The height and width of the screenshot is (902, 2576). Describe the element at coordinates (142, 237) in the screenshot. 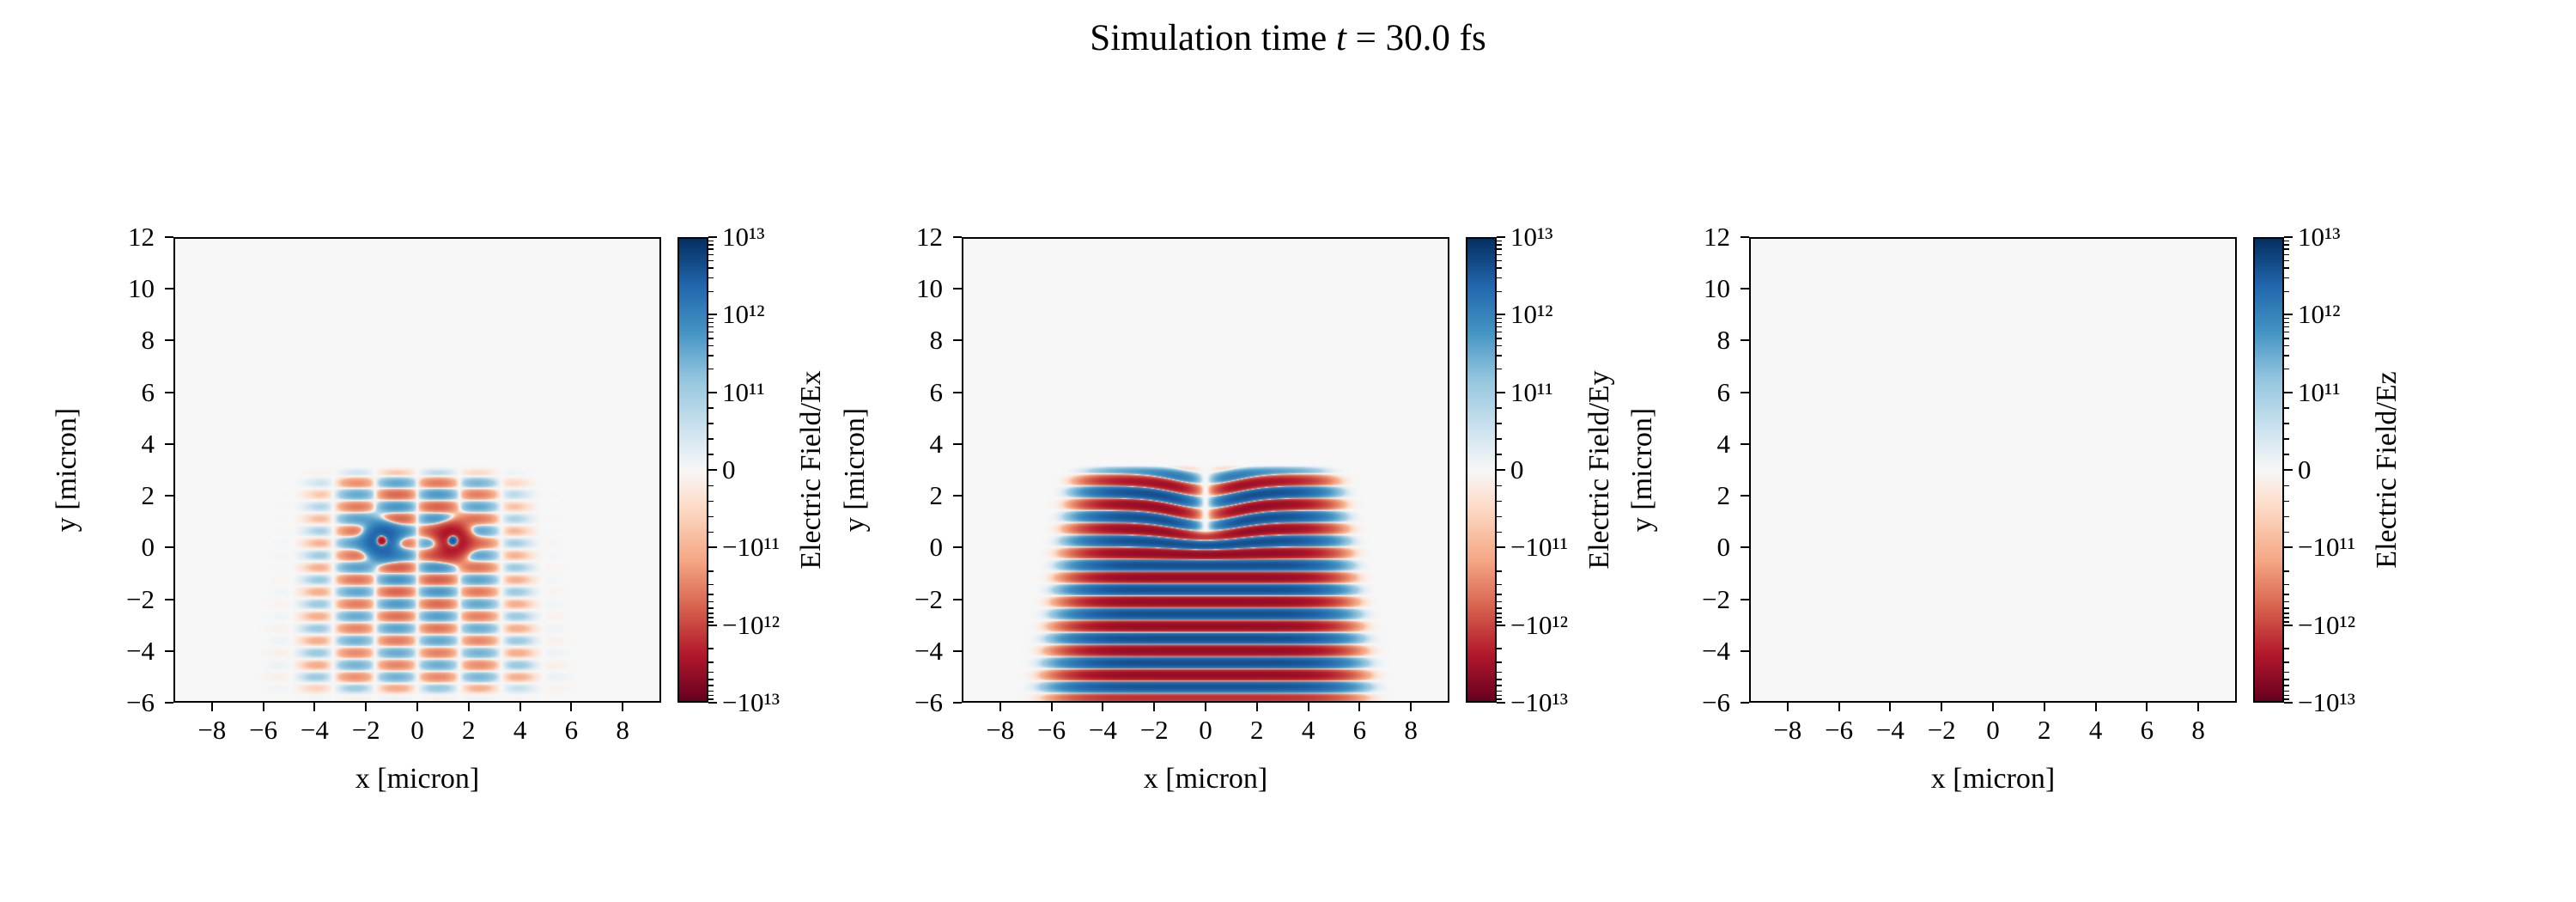

I see `y-tick-label: 12` at that location.